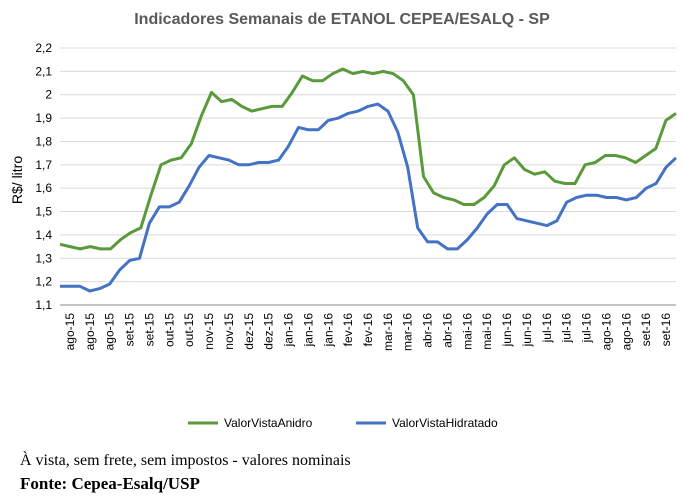 The height and width of the screenshot is (501, 684). Describe the element at coordinates (268, 423) in the screenshot. I see `legend-label-anidro: ValorVistaAnidro` at that location.